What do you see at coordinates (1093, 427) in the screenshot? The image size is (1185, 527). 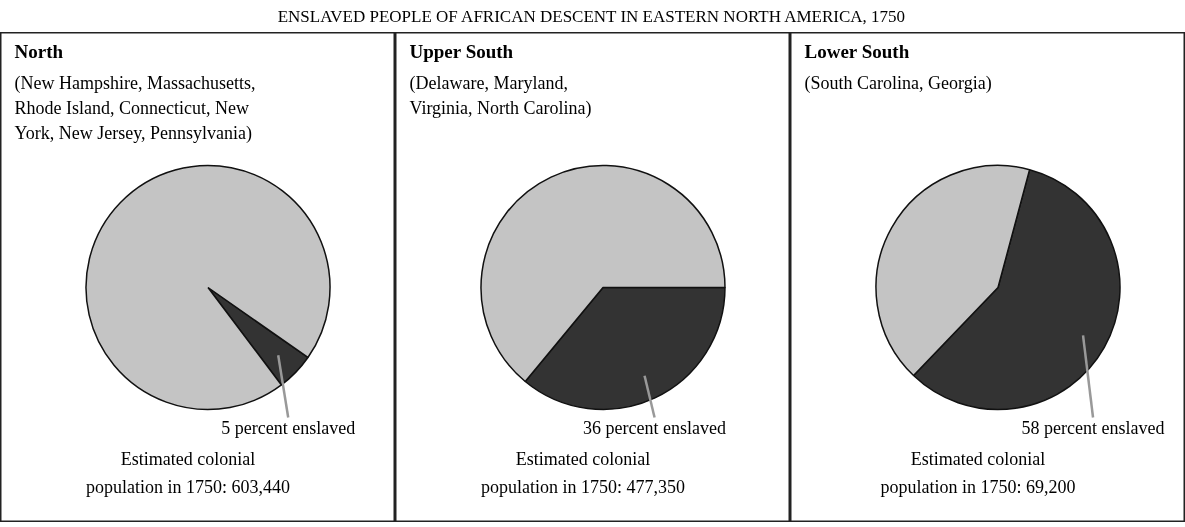 I see `data-label: 58 percent enslaved` at bounding box center [1093, 427].